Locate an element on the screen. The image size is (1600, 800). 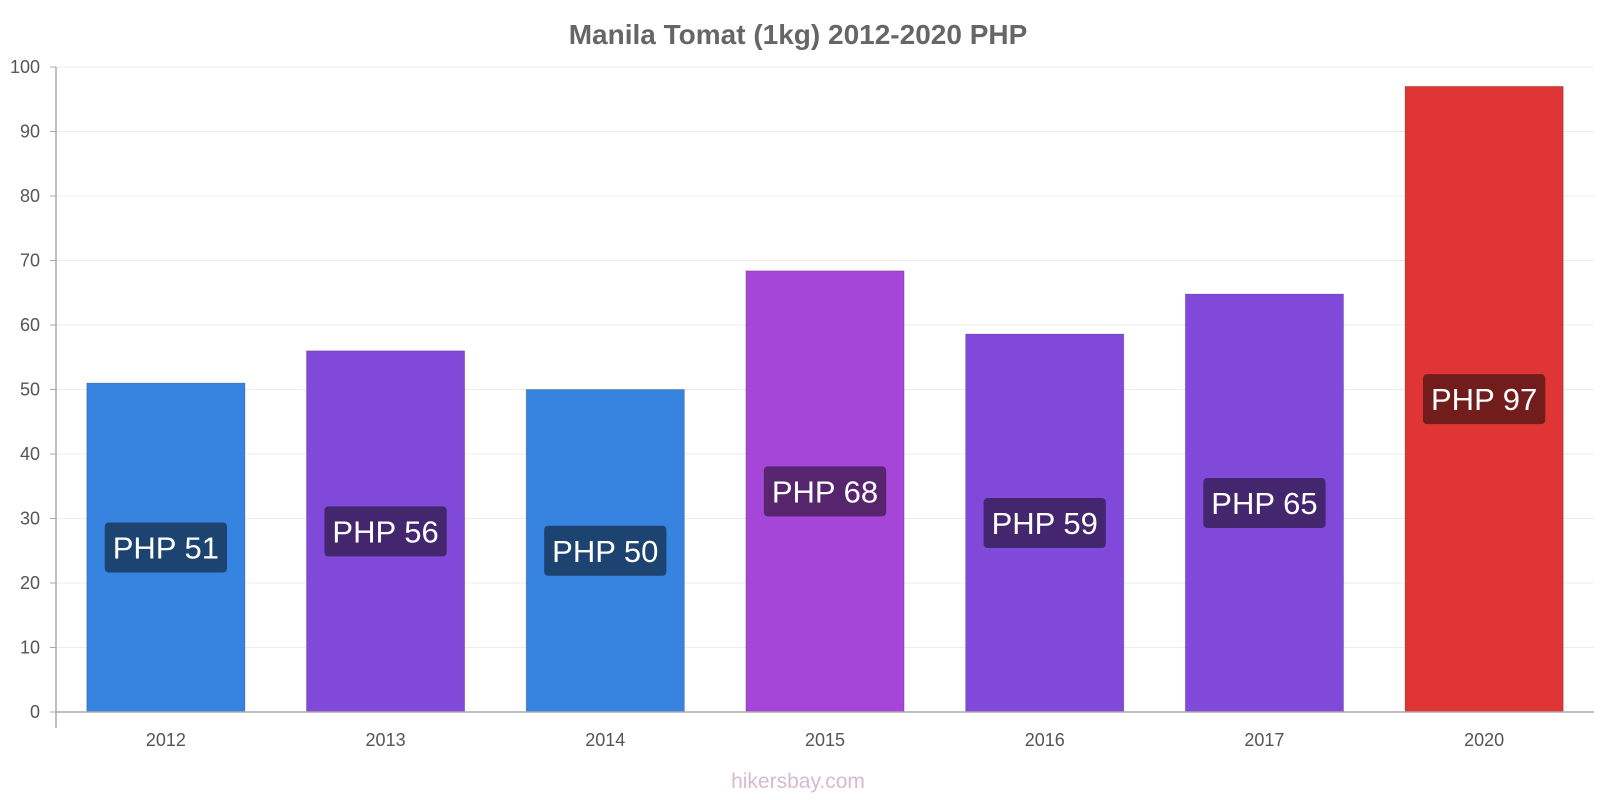
x-tick-label: 2017 is located at coordinates (1264, 740).